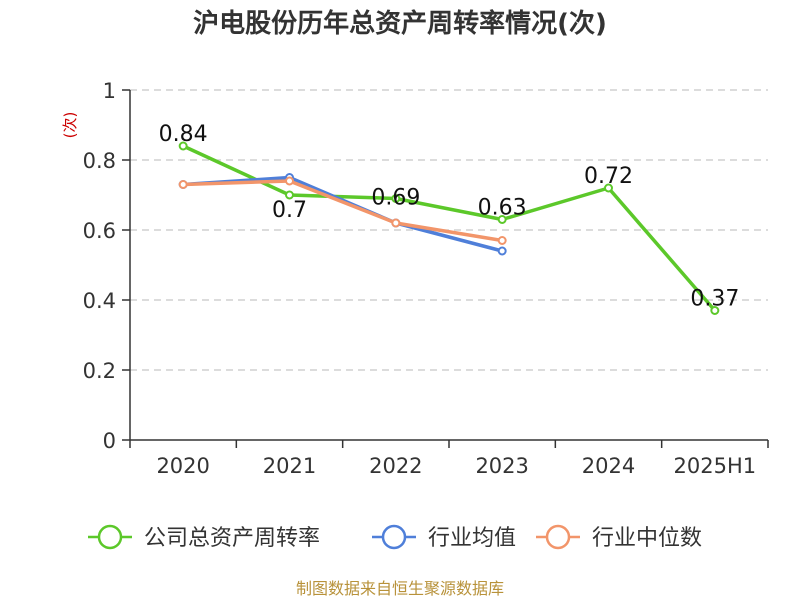 This screenshot has height=600, width=800. What do you see at coordinates (647, 538) in the screenshot?
I see `legend-label: 行业中位数` at bounding box center [647, 538].